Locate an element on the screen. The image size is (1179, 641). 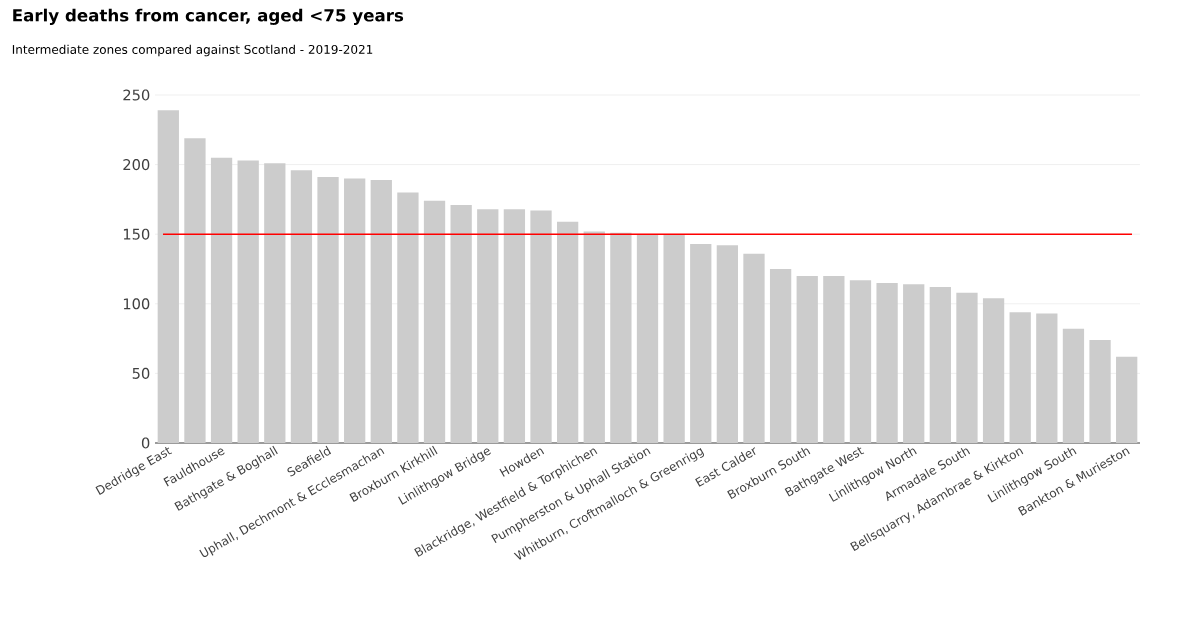
y-tick-label: 100 is located at coordinates (136, 304).